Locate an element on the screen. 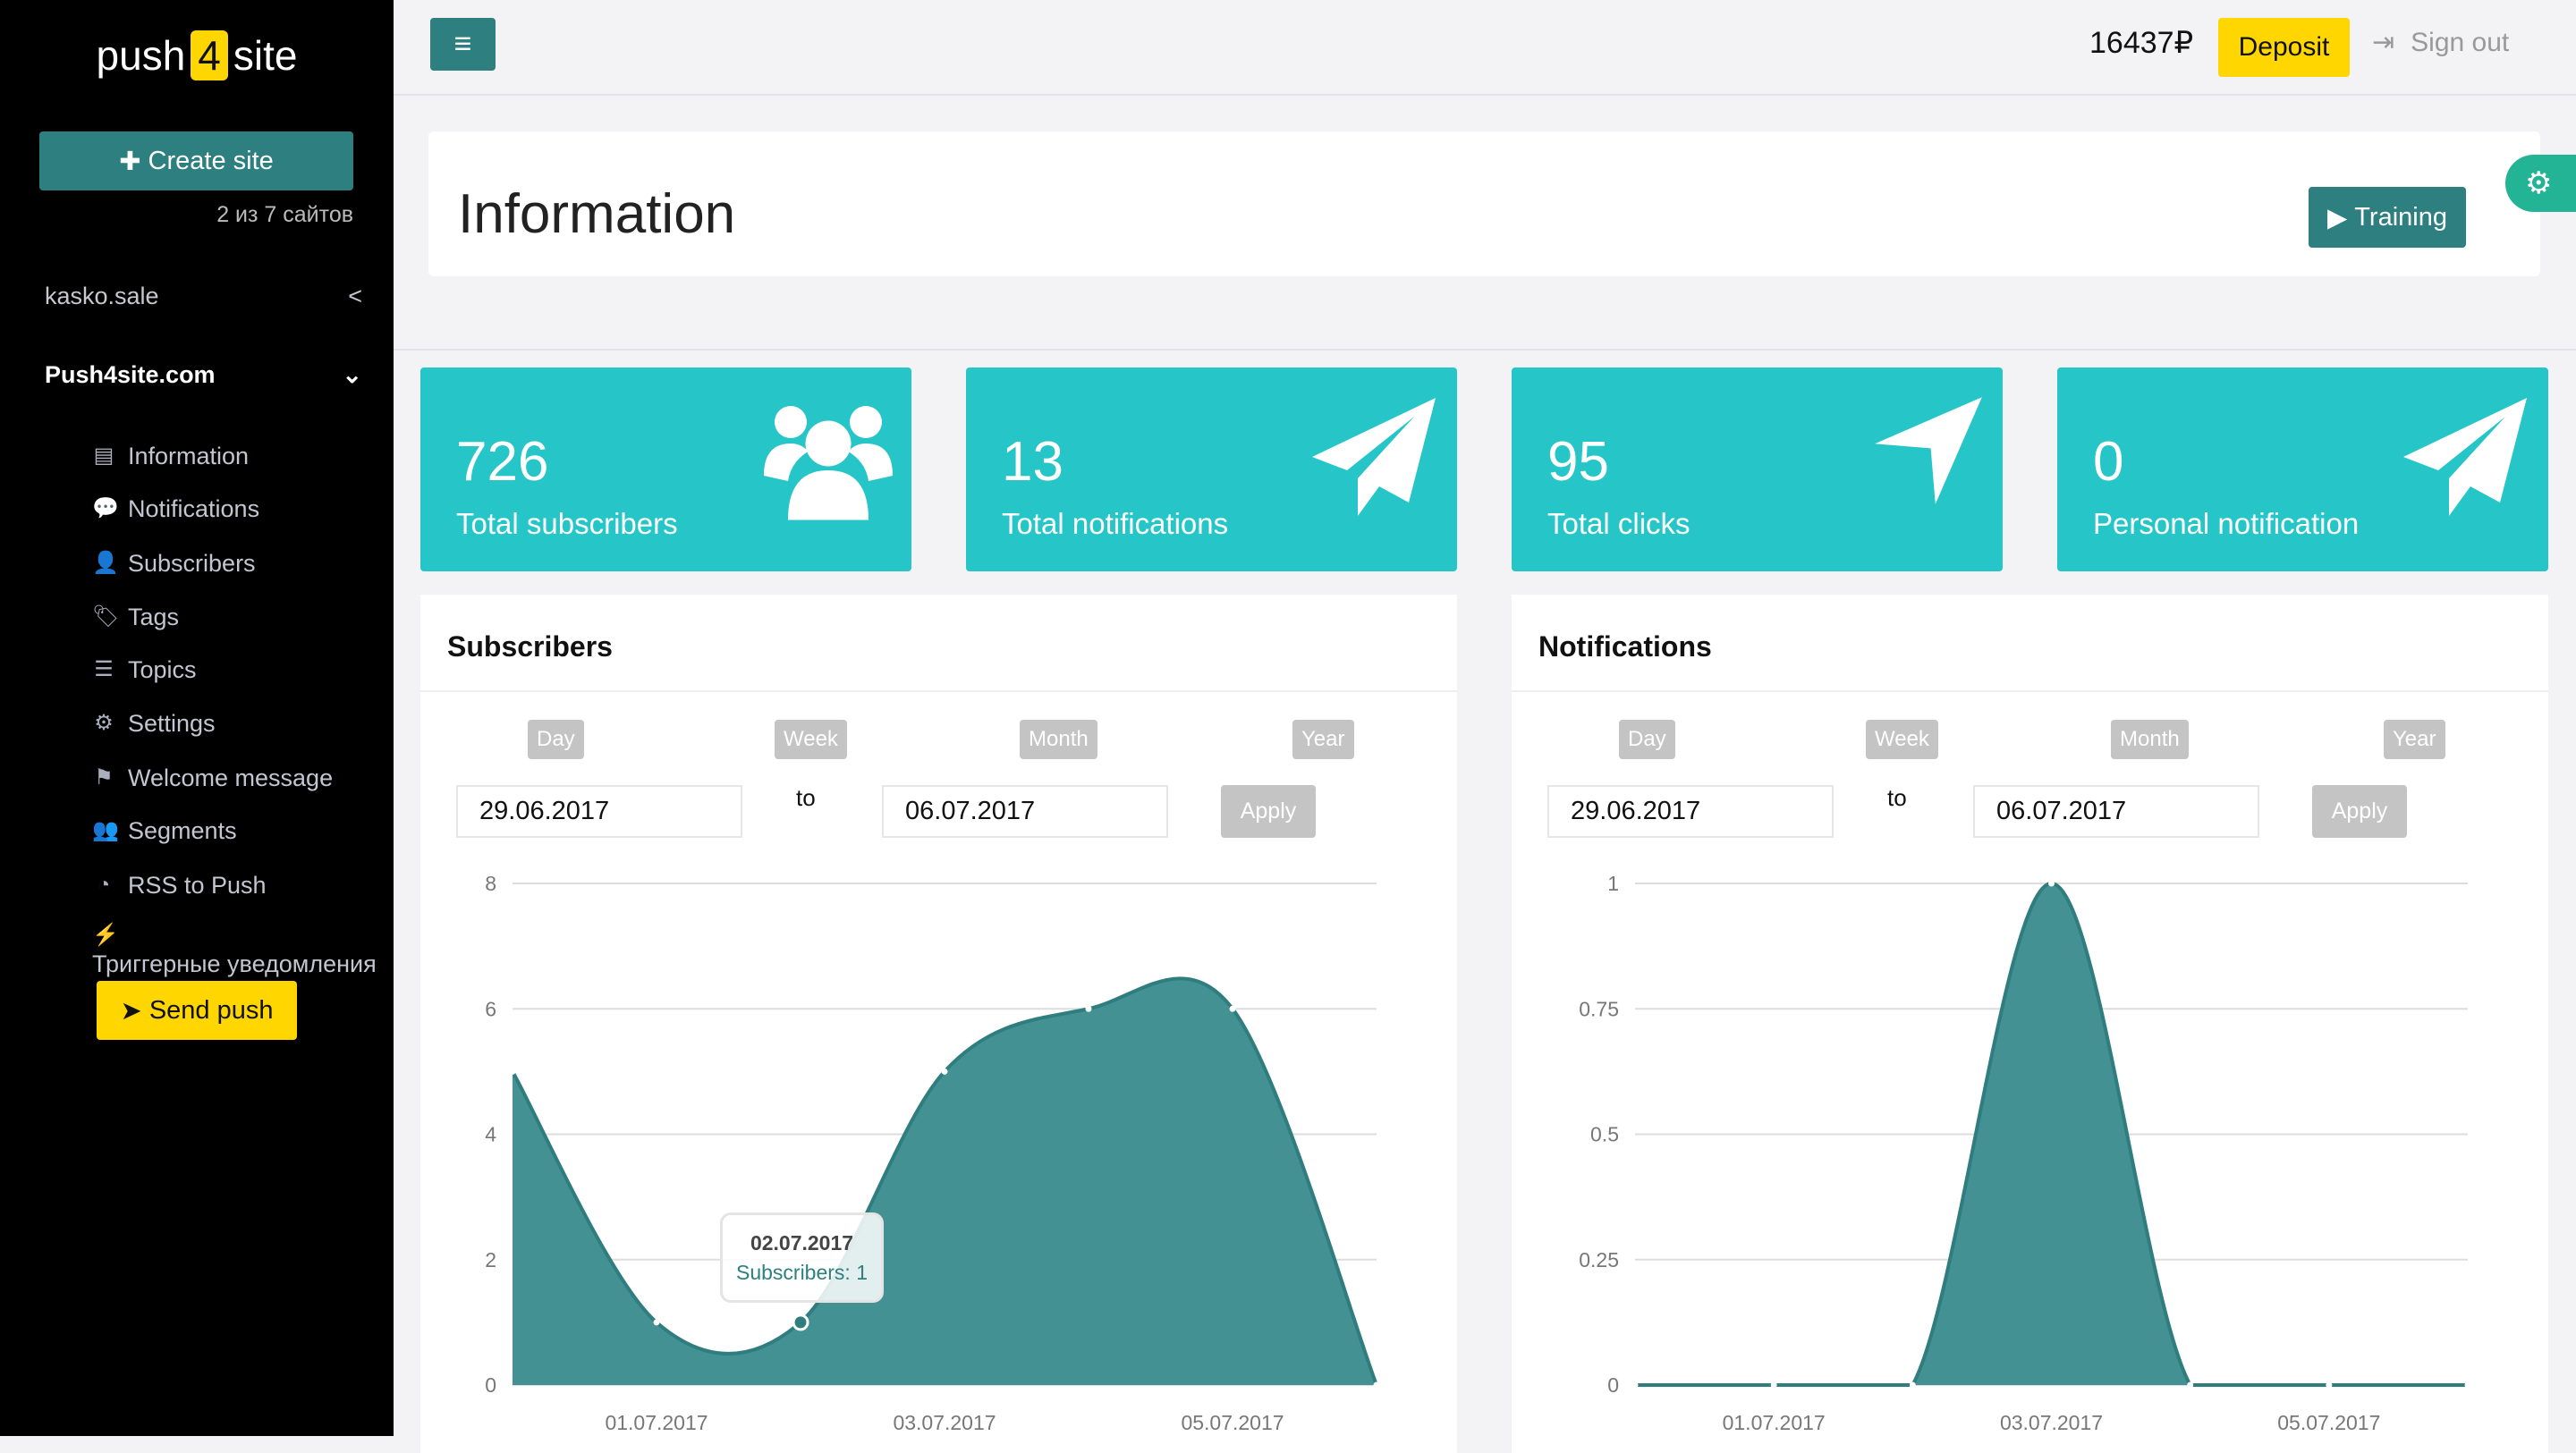 This screenshot has height=1453, width=2576. logo: push 4 site is located at coordinates (197, 55).